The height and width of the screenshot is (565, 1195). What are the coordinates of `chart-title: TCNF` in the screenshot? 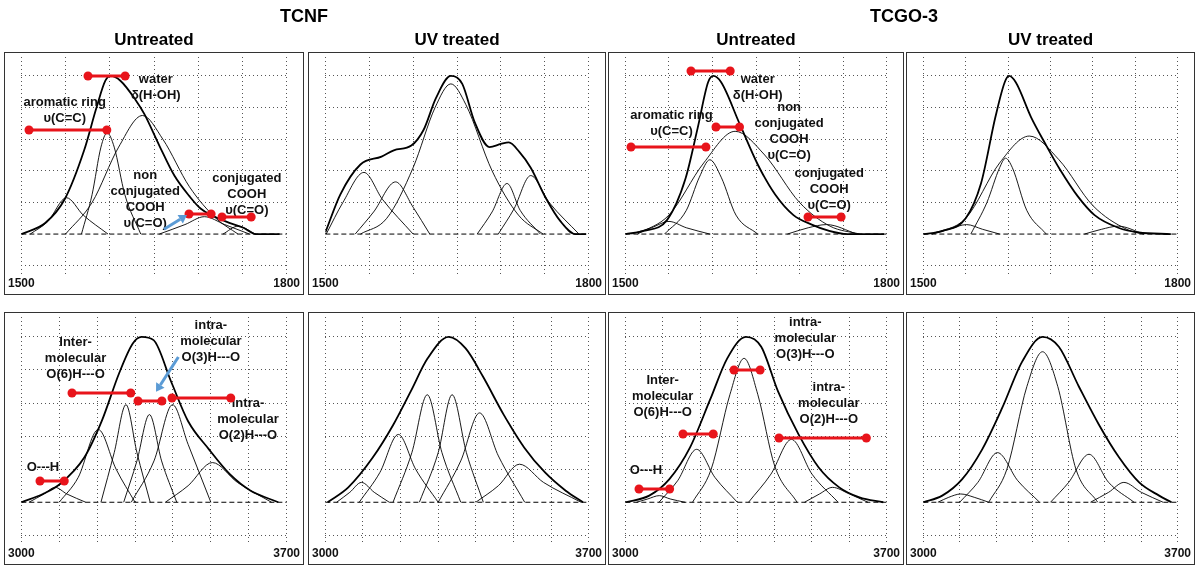 It's located at (304, 16).